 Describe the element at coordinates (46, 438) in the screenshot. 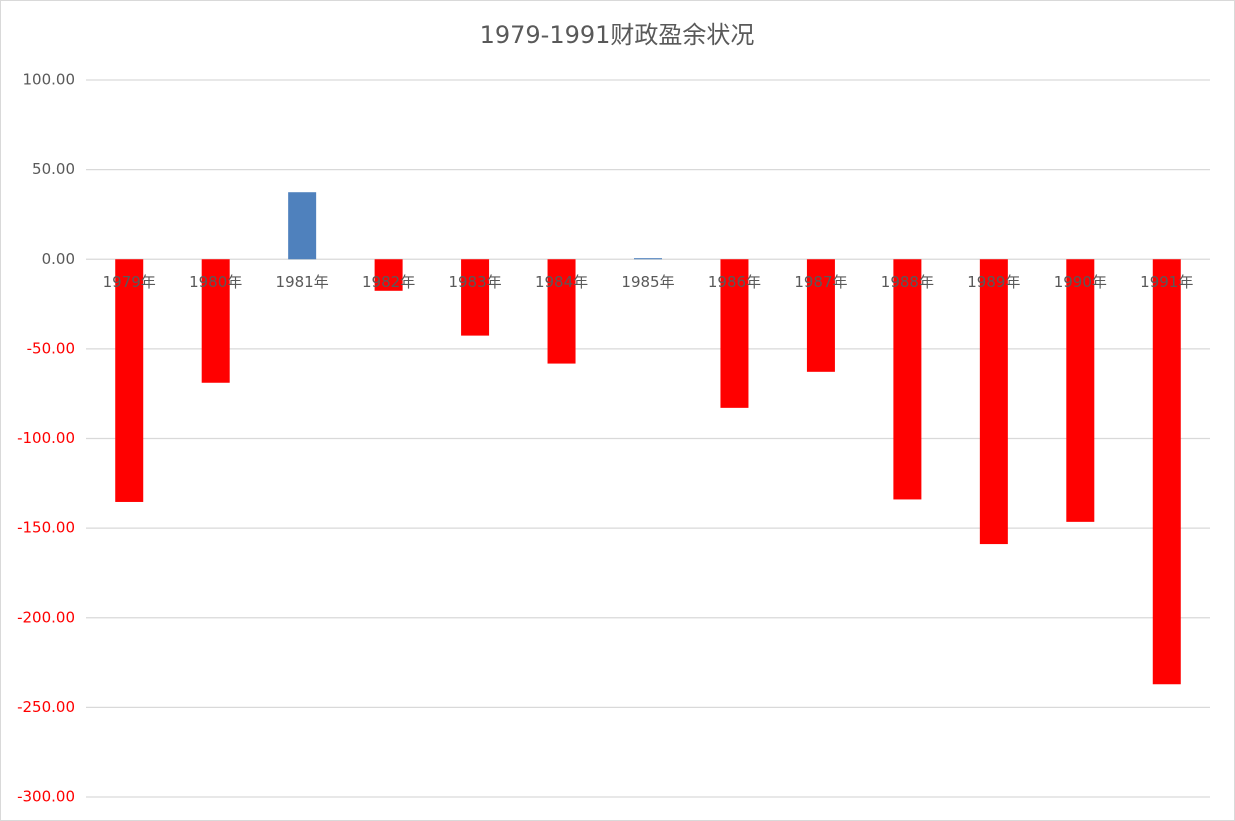

I see `y-tick-label: -100.00` at that location.